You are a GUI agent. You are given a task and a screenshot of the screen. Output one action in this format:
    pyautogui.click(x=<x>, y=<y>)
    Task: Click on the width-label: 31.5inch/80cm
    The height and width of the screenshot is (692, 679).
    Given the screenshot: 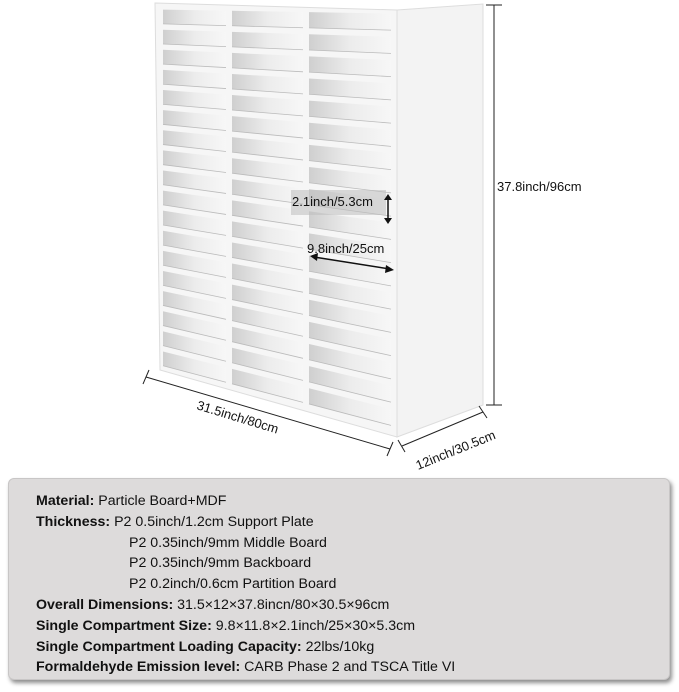 What is the action you would take?
    pyautogui.click(x=237, y=417)
    